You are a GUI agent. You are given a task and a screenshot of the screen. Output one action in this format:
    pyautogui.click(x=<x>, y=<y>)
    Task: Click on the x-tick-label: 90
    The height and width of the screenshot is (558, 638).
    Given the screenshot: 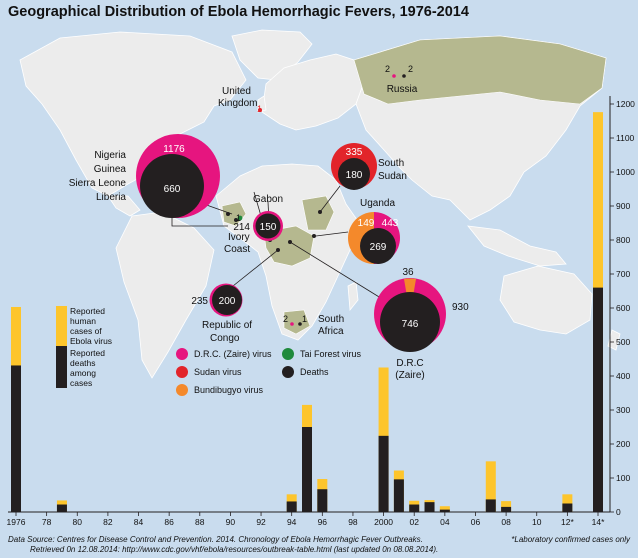 What is the action you would take?
    pyautogui.click(x=231, y=522)
    